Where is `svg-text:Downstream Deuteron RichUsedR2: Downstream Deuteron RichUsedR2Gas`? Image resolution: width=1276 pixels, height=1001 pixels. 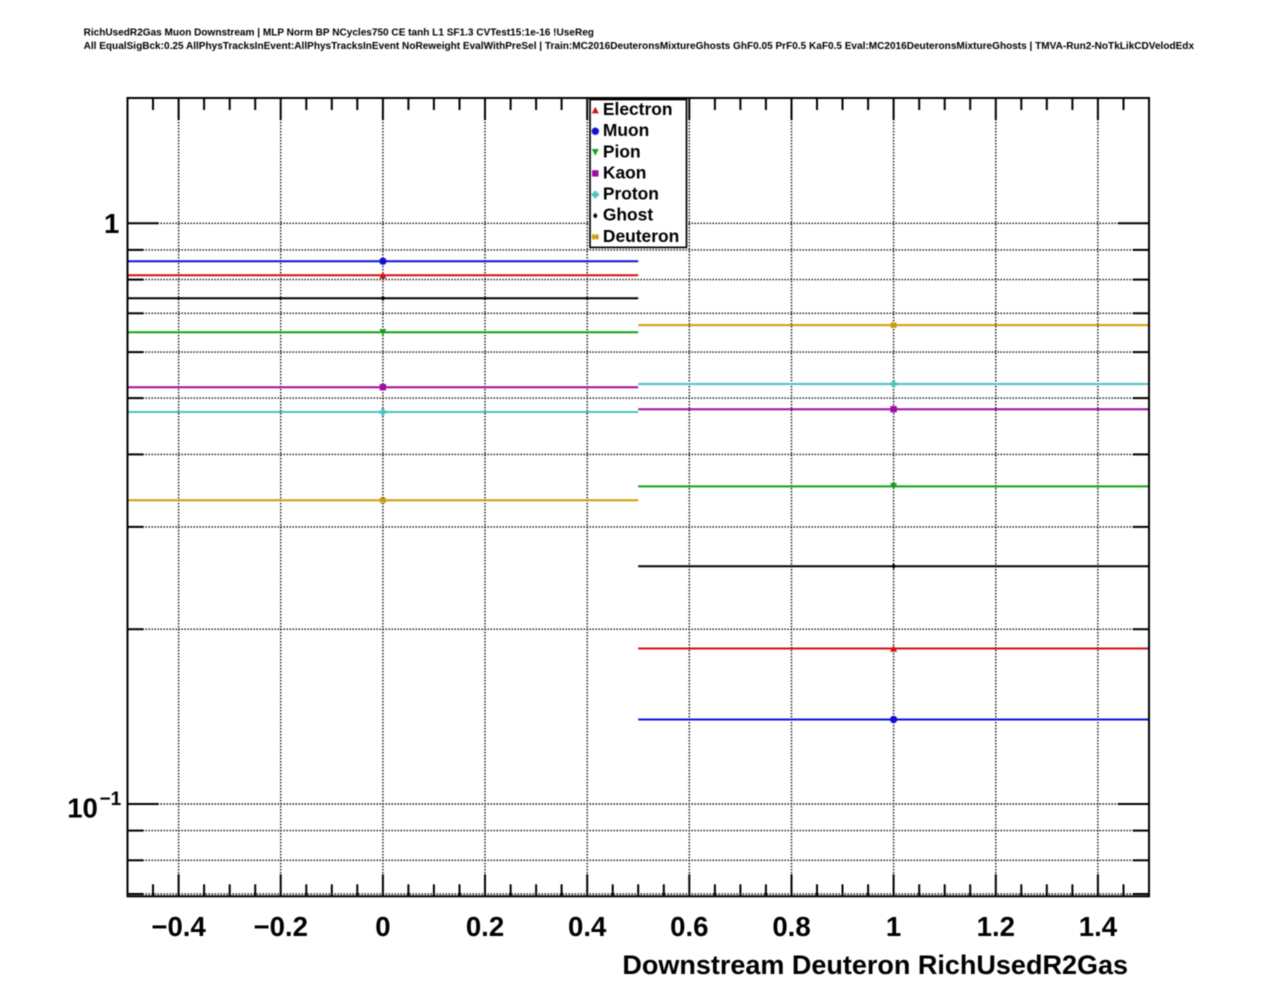
svg-text:Downstream Deuteron RichUsedR2: Downstream Deuteron RichUsedR2Gas is located at coordinates (875, 965).